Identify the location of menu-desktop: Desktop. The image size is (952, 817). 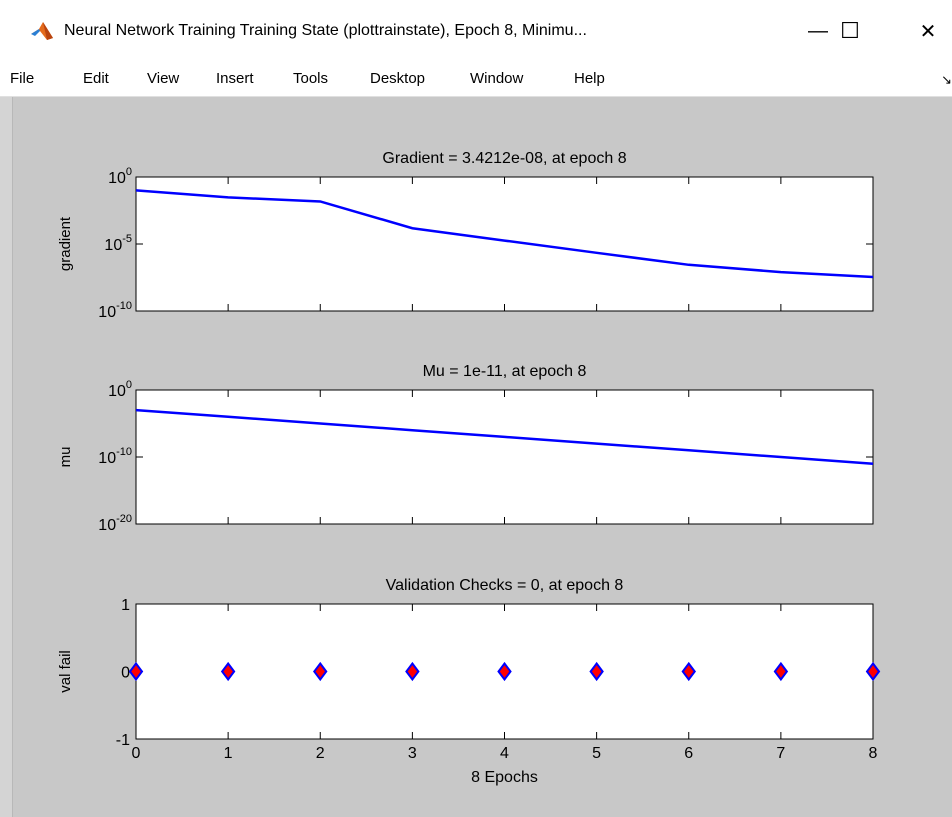
(398, 78).